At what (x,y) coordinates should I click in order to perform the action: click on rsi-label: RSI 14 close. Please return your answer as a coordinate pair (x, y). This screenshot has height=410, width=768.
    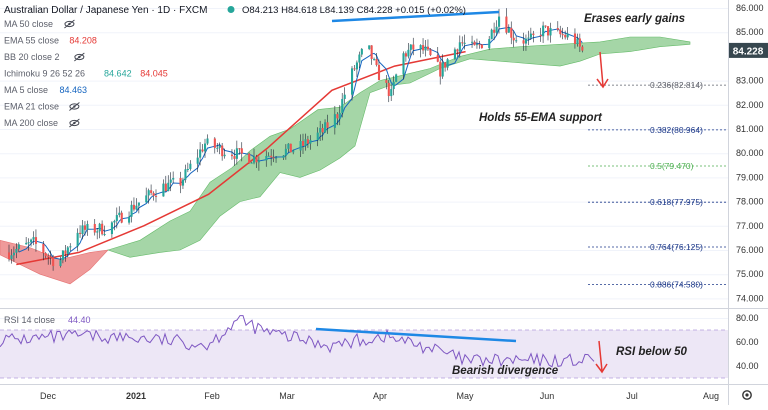
    Looking at the image, I should click on (29, 320).